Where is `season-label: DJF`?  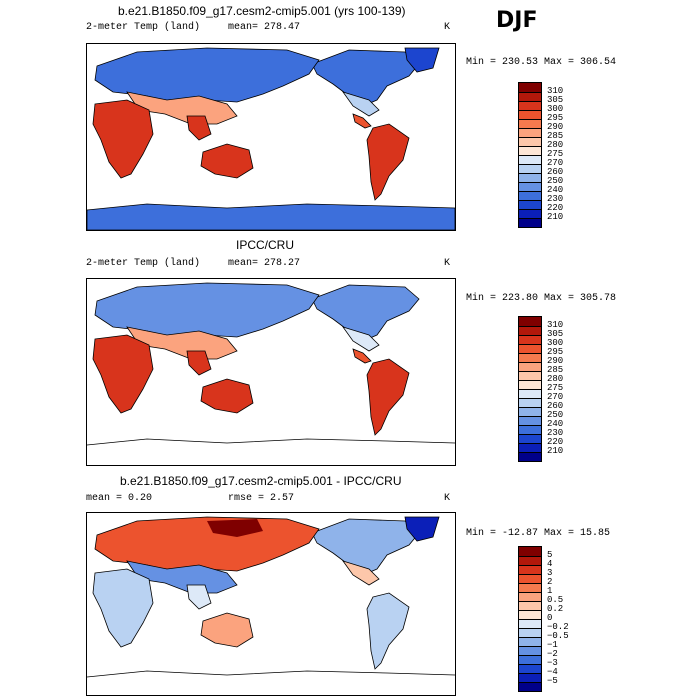
season-label: DJF is located at coordinates (517, 20).